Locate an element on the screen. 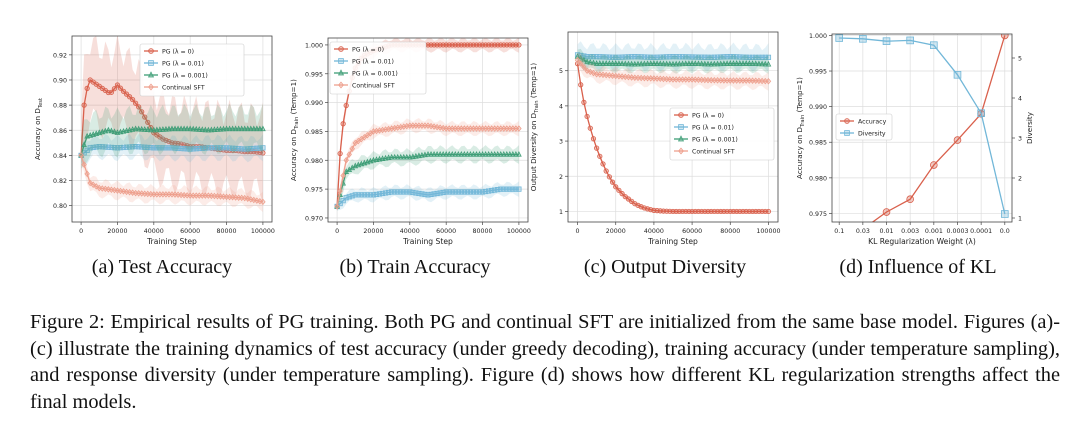  legend-box is located at coordinates (378, 68).